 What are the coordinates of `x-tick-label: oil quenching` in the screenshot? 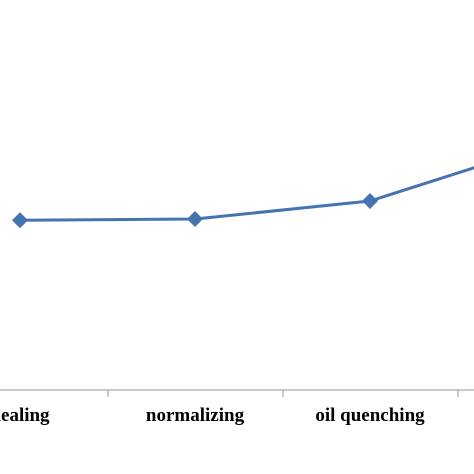 It's located at (370, 415).